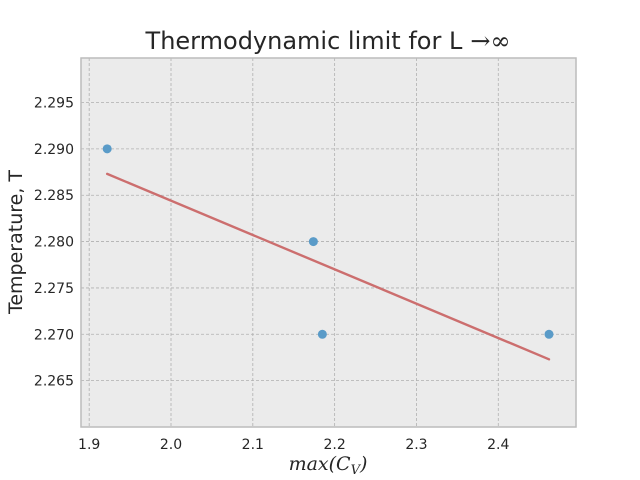 The height and width of the screenshot is (480, 640). What do you see at coordinates (335, 445) in the screenshot?
I see `x-tick-label: 2.2` at bounding box center [335, 445].